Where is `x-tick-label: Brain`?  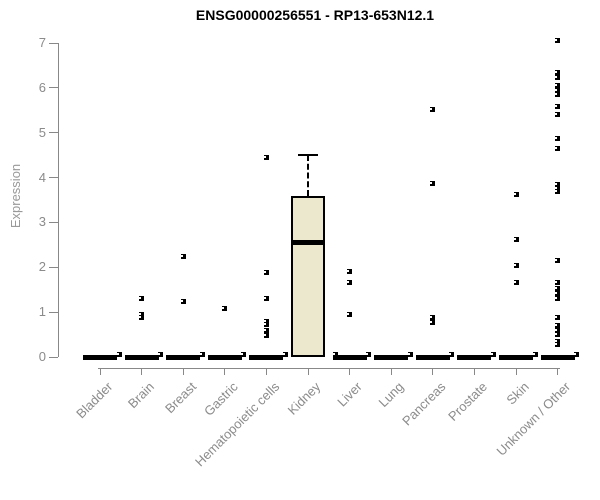 x-tick-label: Brain is located at coordinates (141, 395).